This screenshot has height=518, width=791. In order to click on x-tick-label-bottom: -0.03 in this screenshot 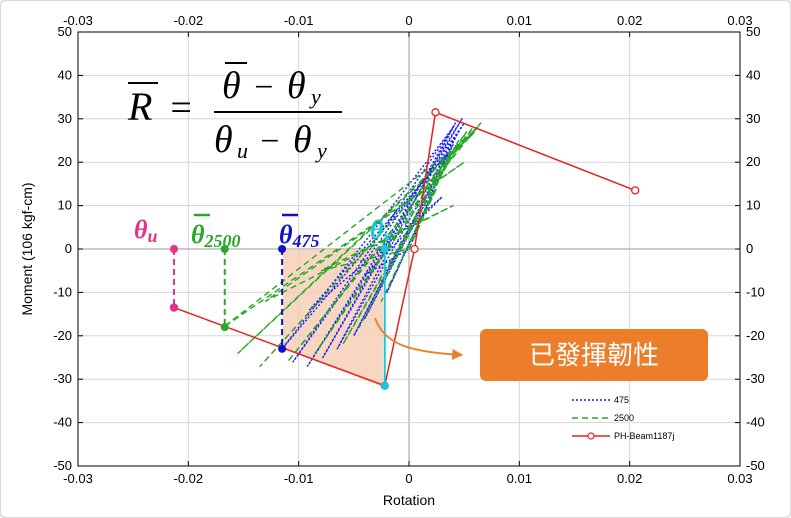, I will do `click(78, 478)`.